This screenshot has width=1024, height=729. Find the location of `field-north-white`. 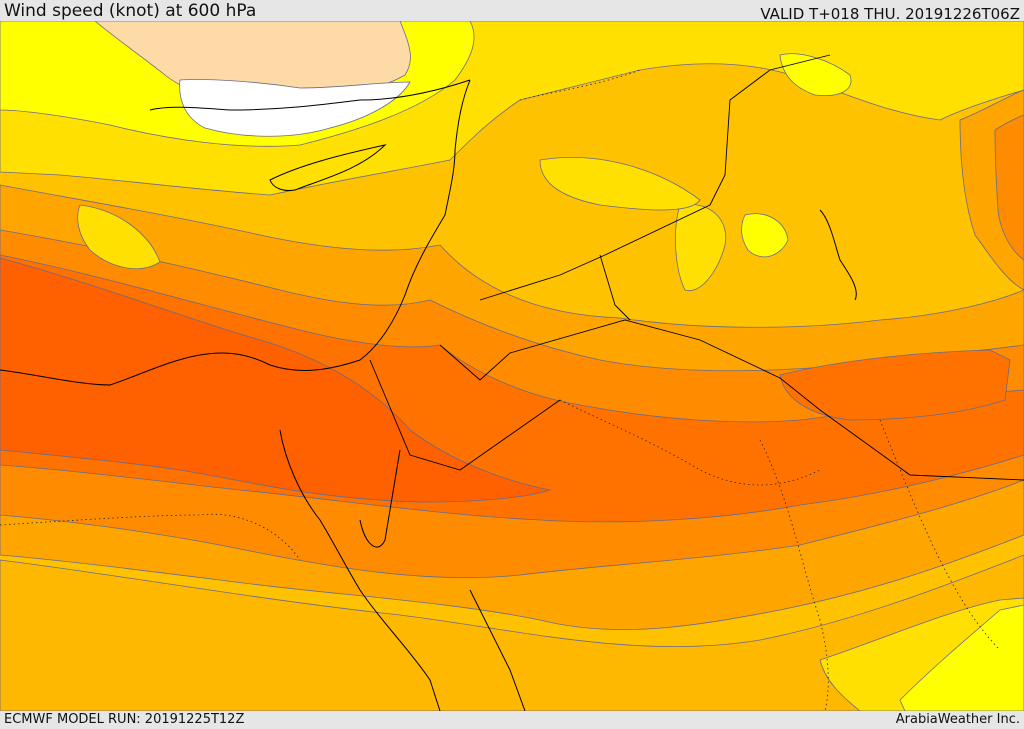

field-north-white is located at coordinates (295, 108).